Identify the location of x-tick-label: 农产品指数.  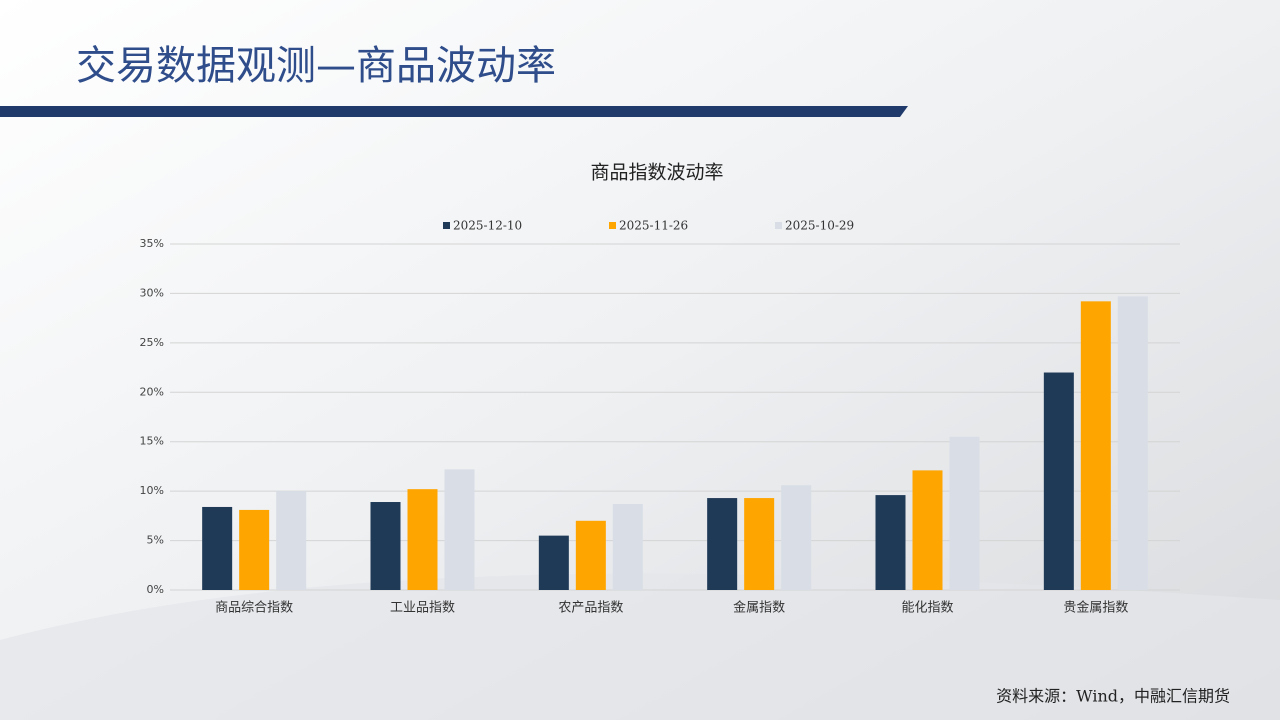
(590, 608).